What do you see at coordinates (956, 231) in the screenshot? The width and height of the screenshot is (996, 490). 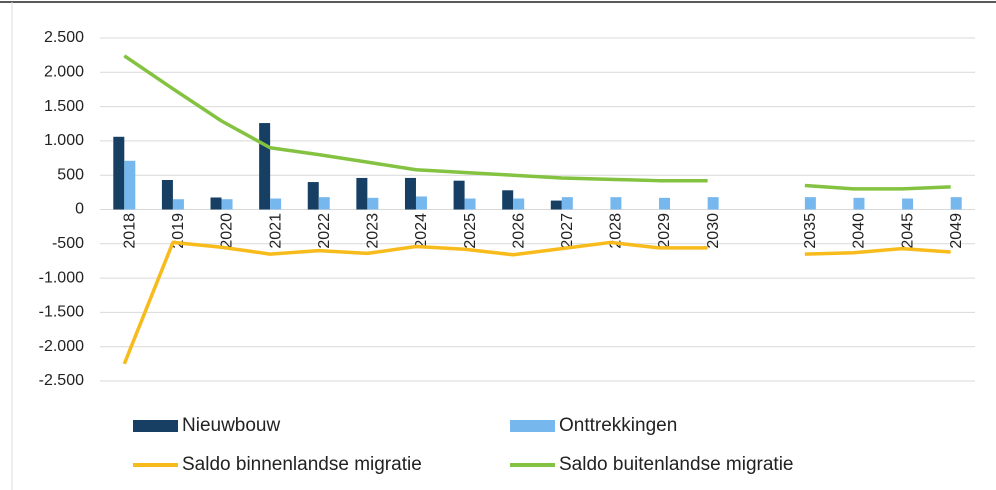 I see `x-tick-label: 2049` at bounding box center [956, 231].